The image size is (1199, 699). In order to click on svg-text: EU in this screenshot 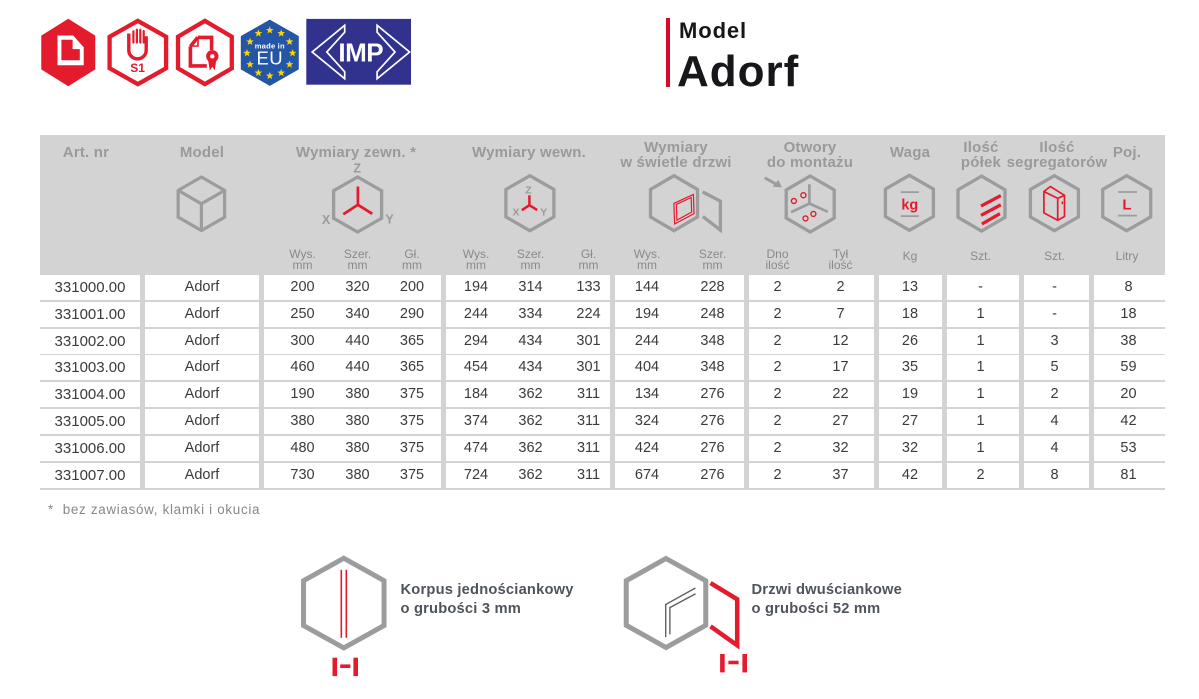, I will do `click(269, 58)`.